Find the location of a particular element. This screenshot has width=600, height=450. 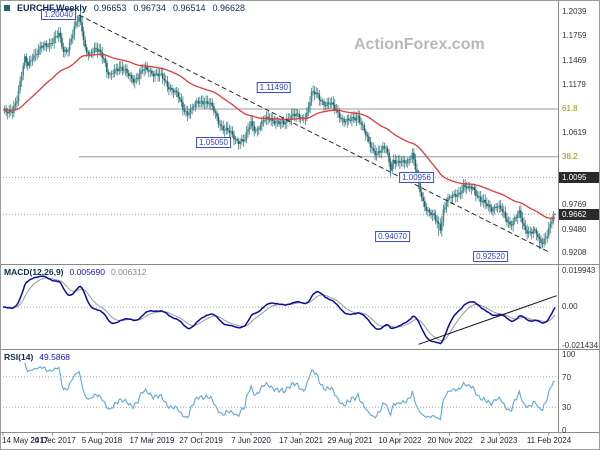

macd-signal-value: 0.006312 is located at coordinates (128, 272).